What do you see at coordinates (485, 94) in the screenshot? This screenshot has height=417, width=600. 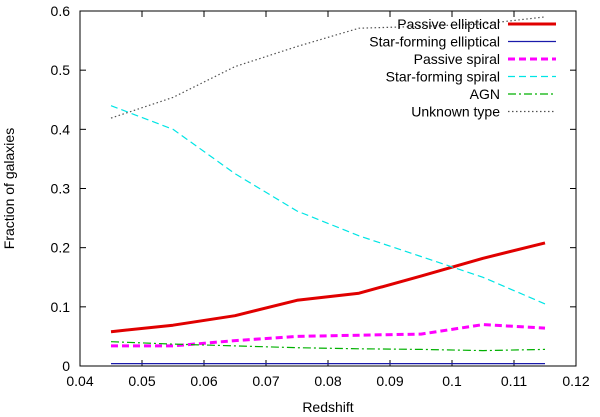 I see `legend-label-agn: AGN` at bounding box center [485, 94].